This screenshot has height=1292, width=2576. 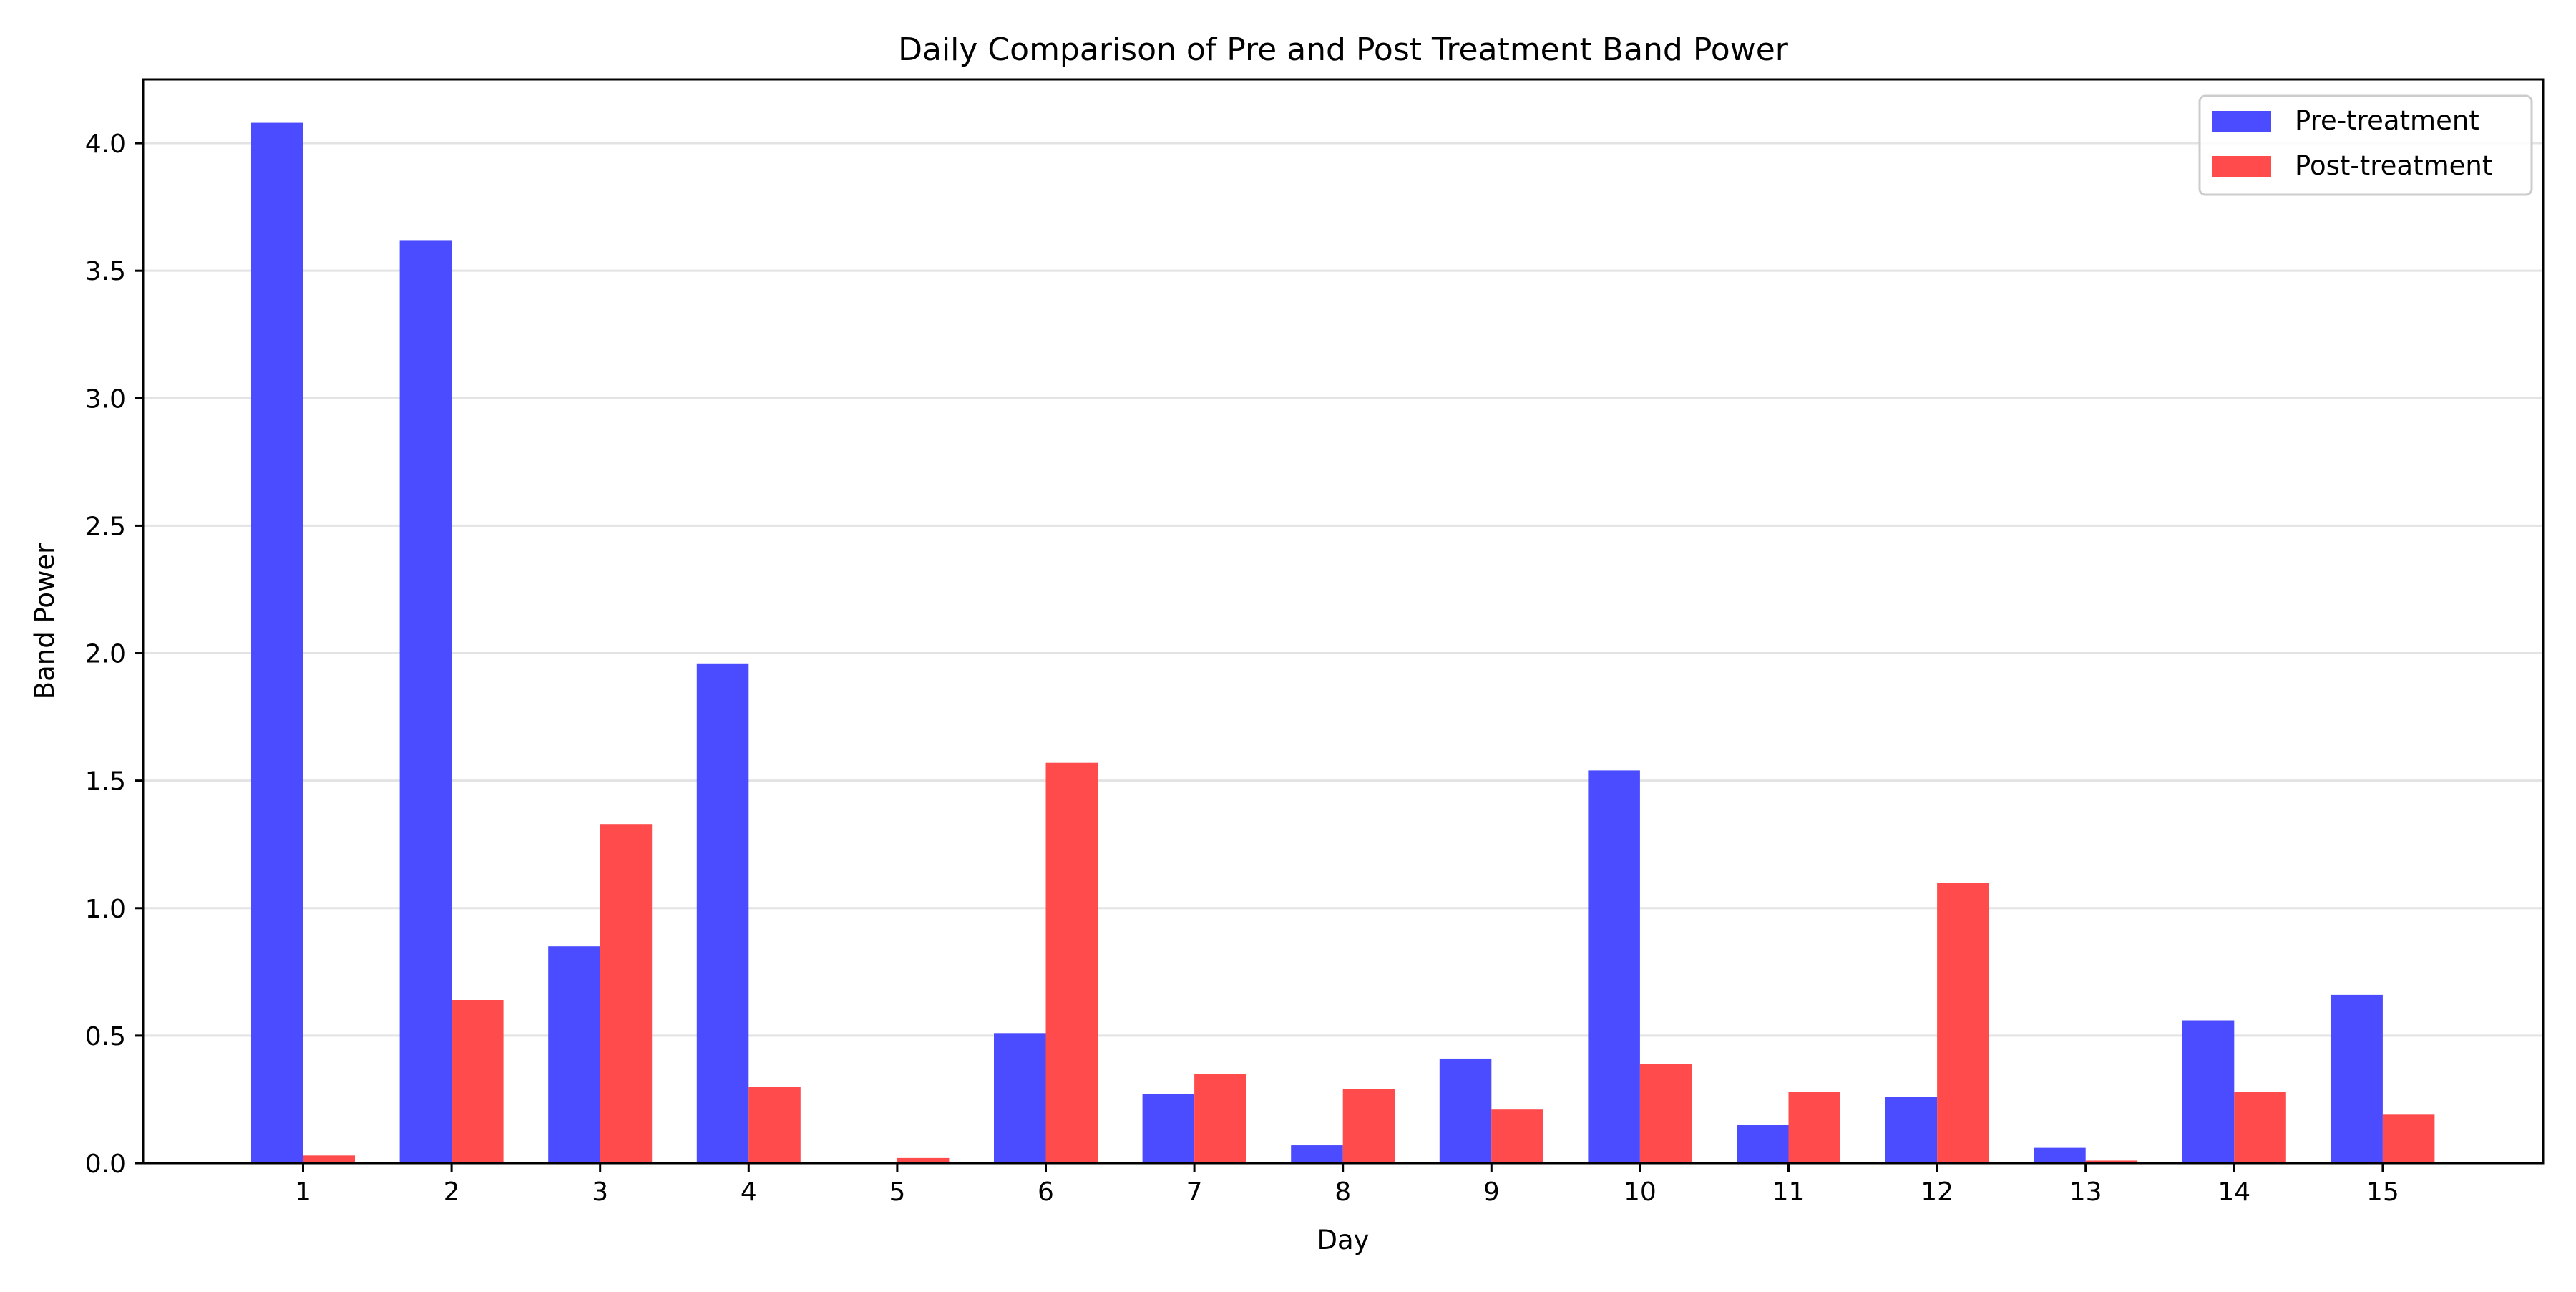 I want to click on legend-box, so click(x=2365, y=145).